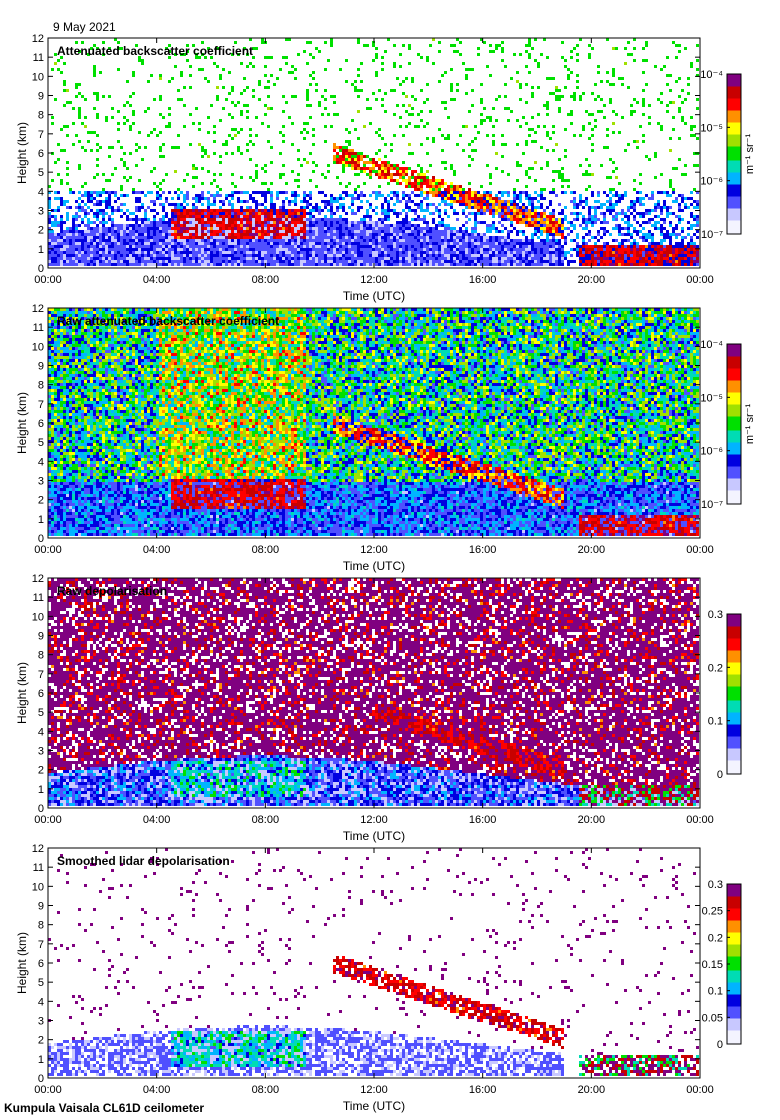  I want to click on panel-title: Raw attenuated backscatter coefficient, so click(168, 321).